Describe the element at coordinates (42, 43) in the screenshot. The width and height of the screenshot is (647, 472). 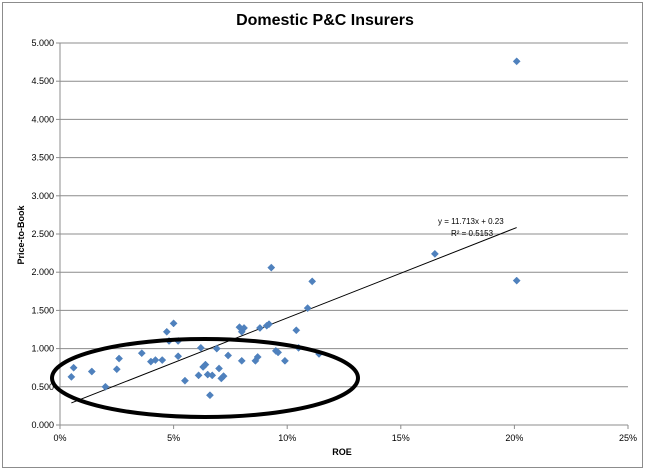
I see `y-tick-label: 5.000` at that location.